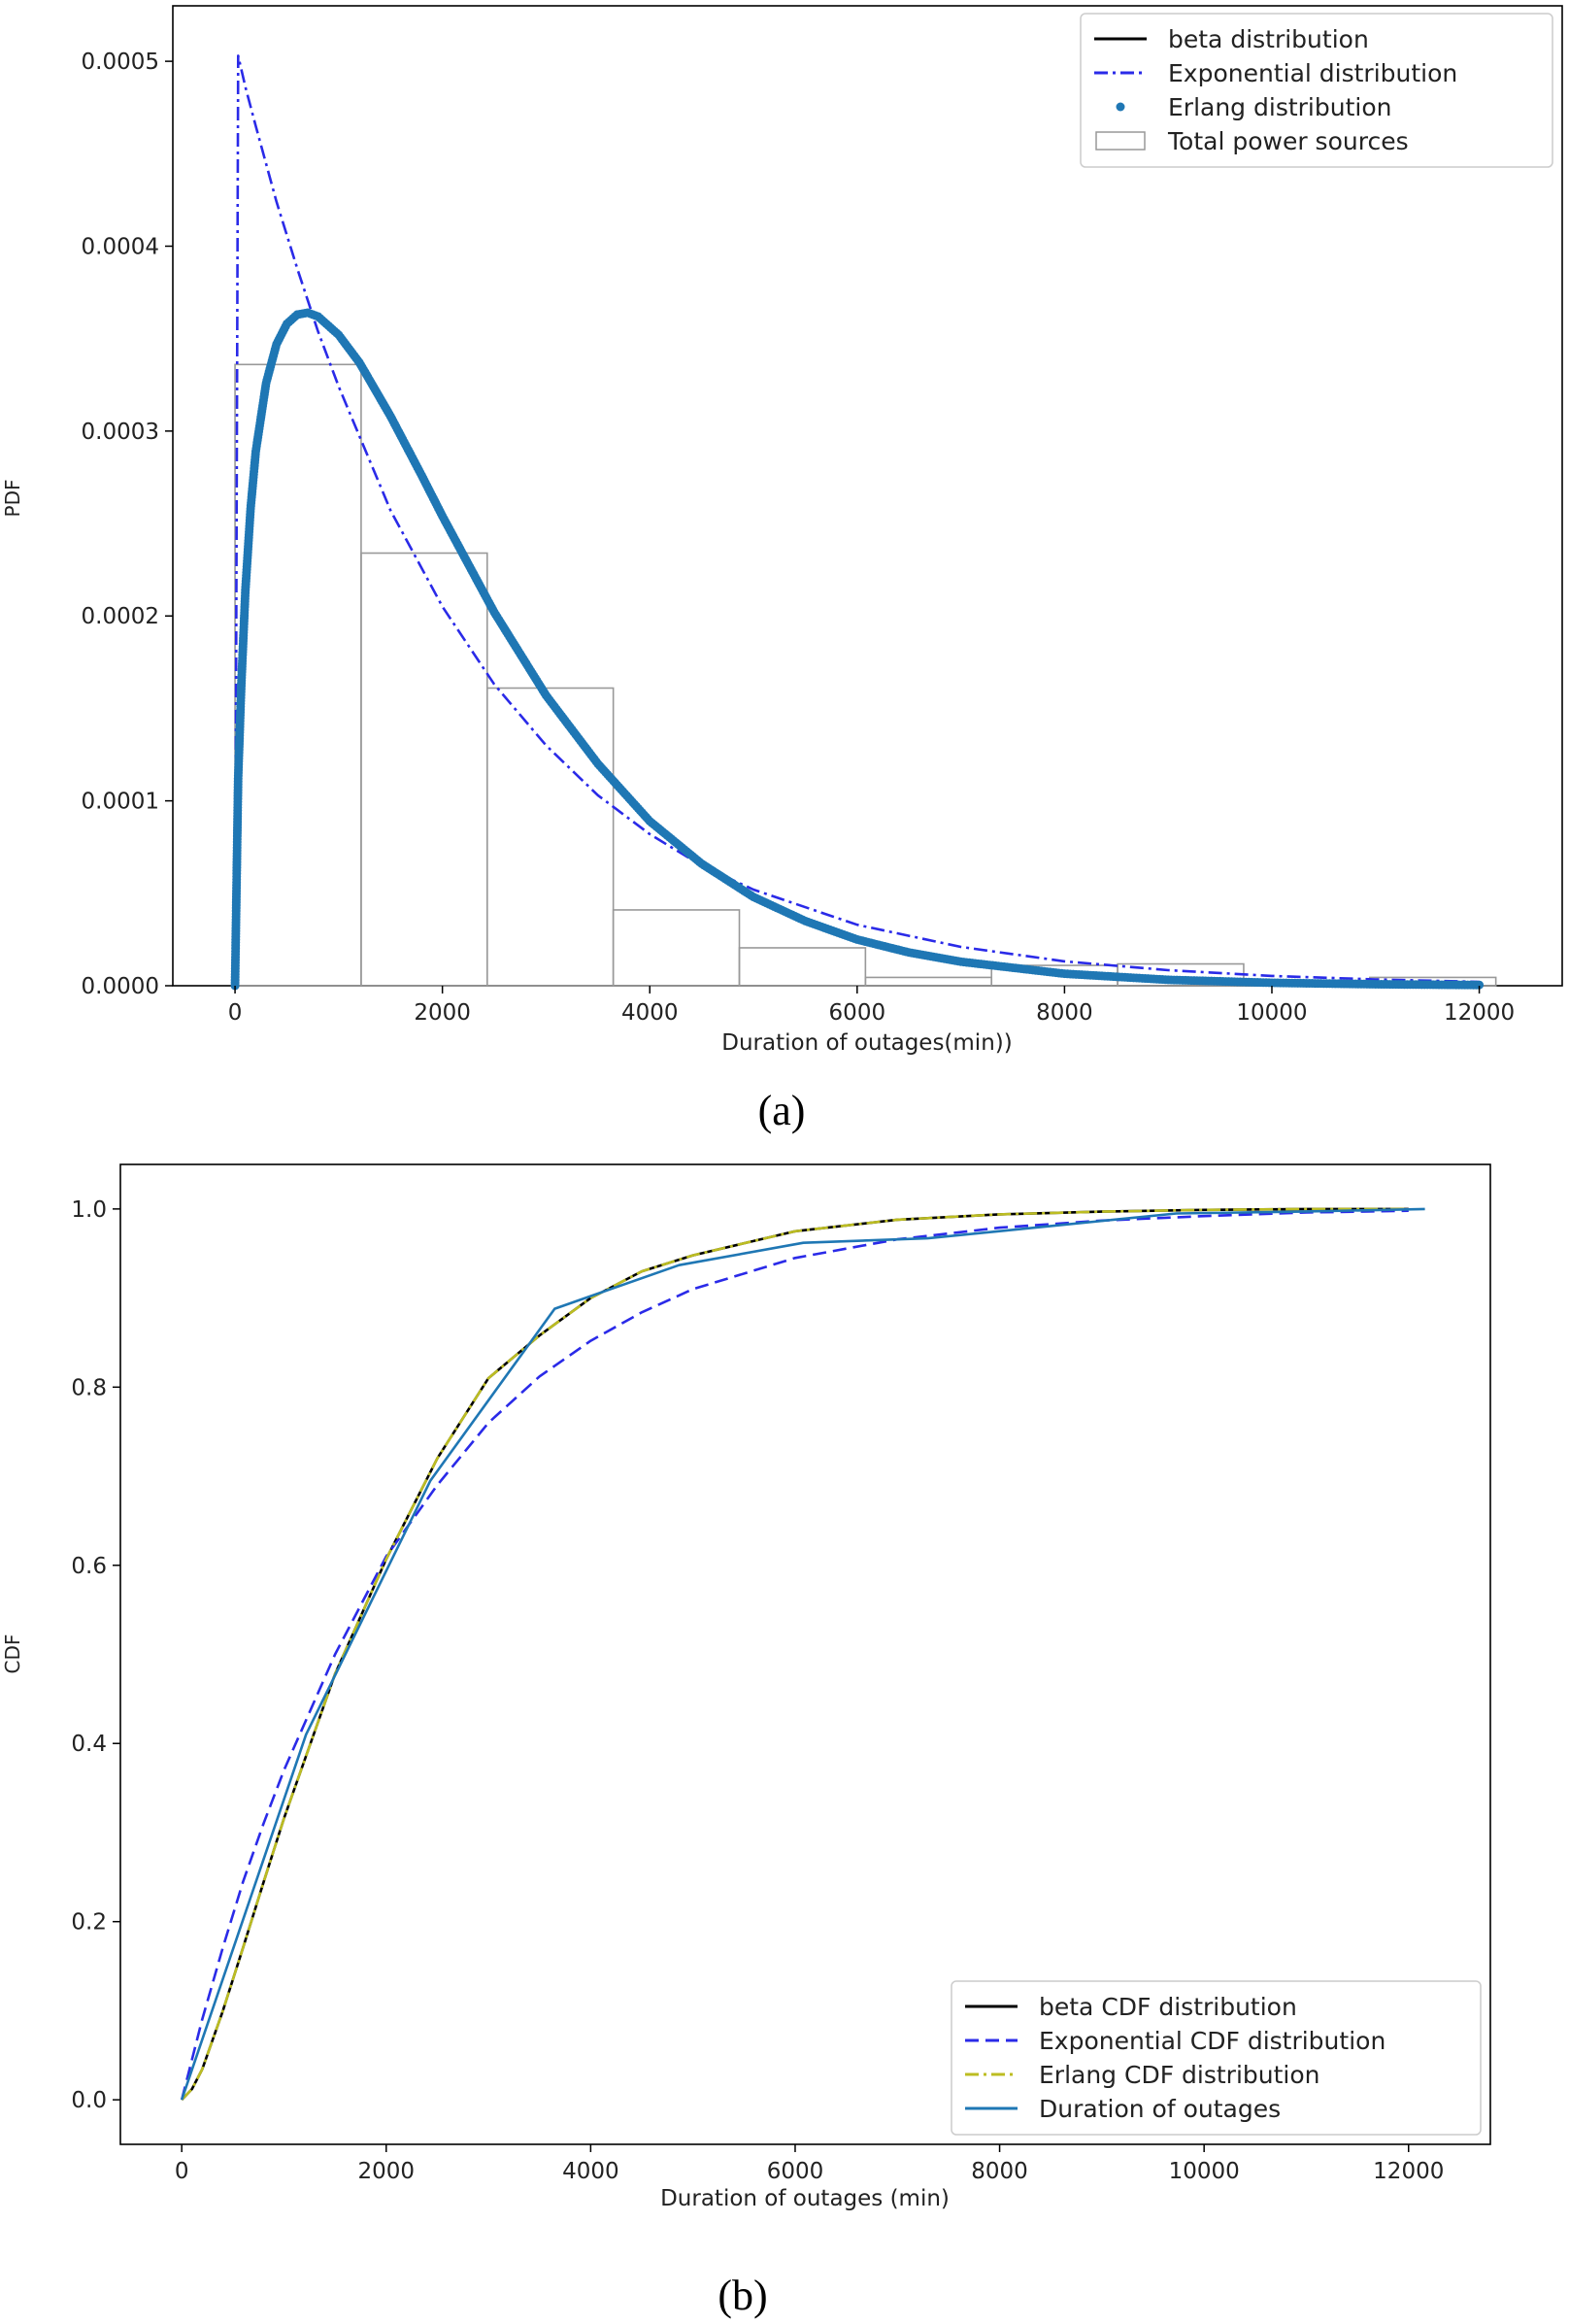 The height and width of the screenshot is (2324, 1569). Describe the element at coordinates (120, 616) in the screenshot. I see `y-tick-label: 0.0002` at that location.